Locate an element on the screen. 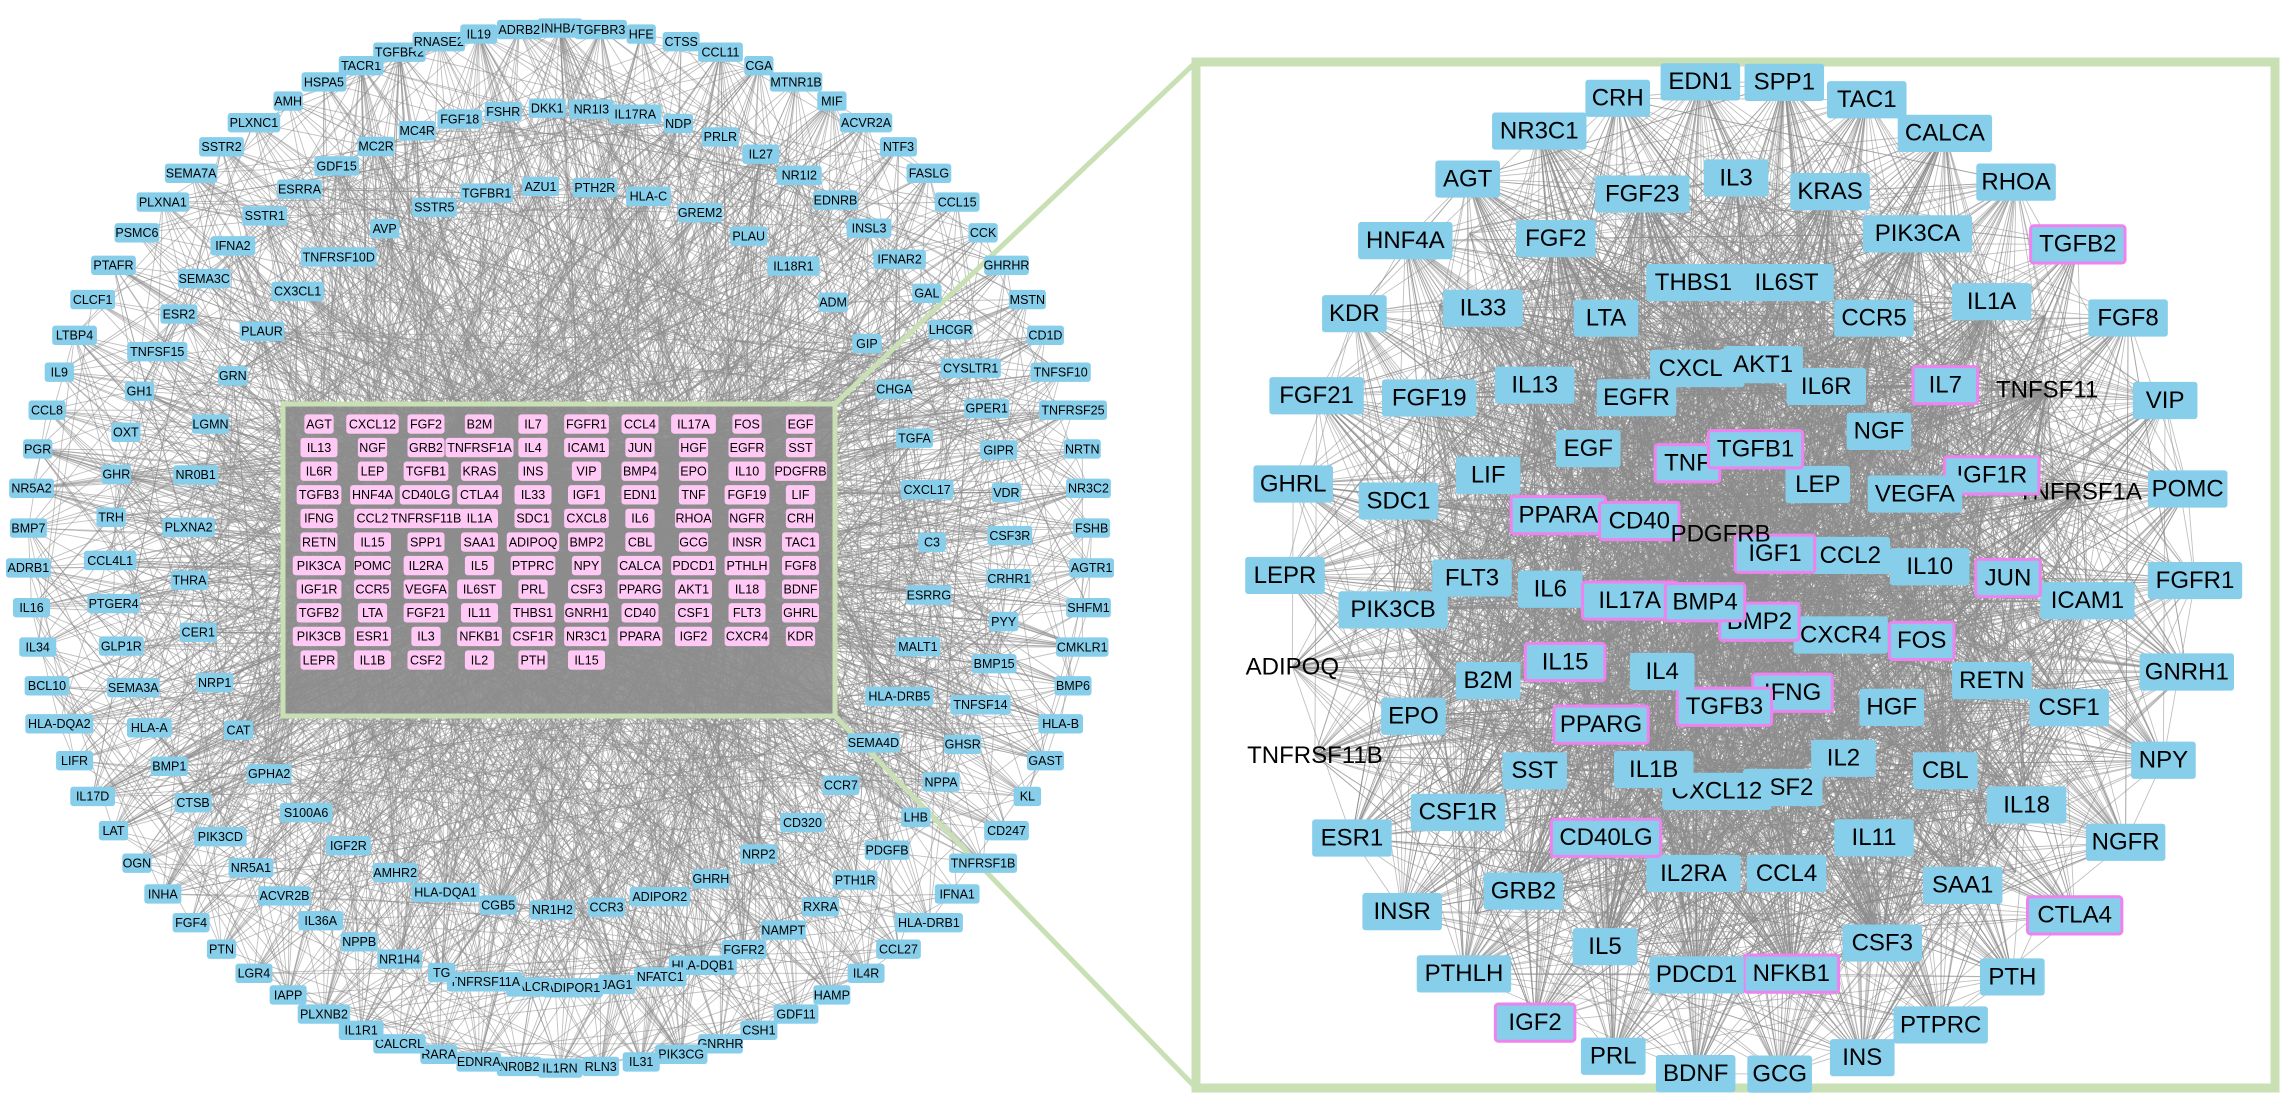 The height and width of the screenshot is (1098, 2283). node-right-b2m: B2M is located at coordinates (1488, 681).